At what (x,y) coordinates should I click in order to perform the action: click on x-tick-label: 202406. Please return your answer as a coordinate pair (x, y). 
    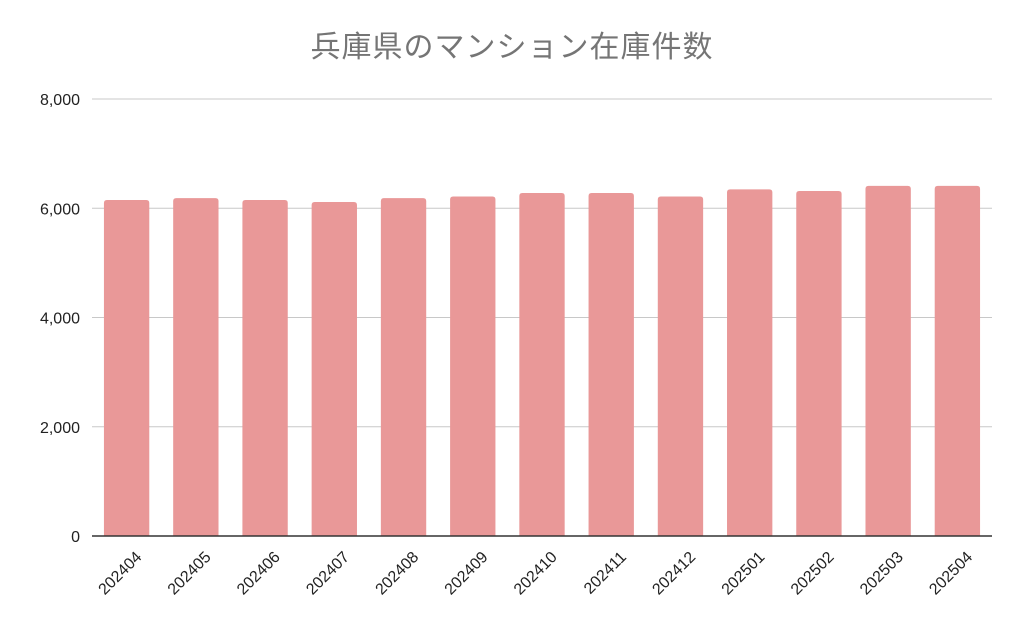
    Looking at the image, I should click on (259, 574).